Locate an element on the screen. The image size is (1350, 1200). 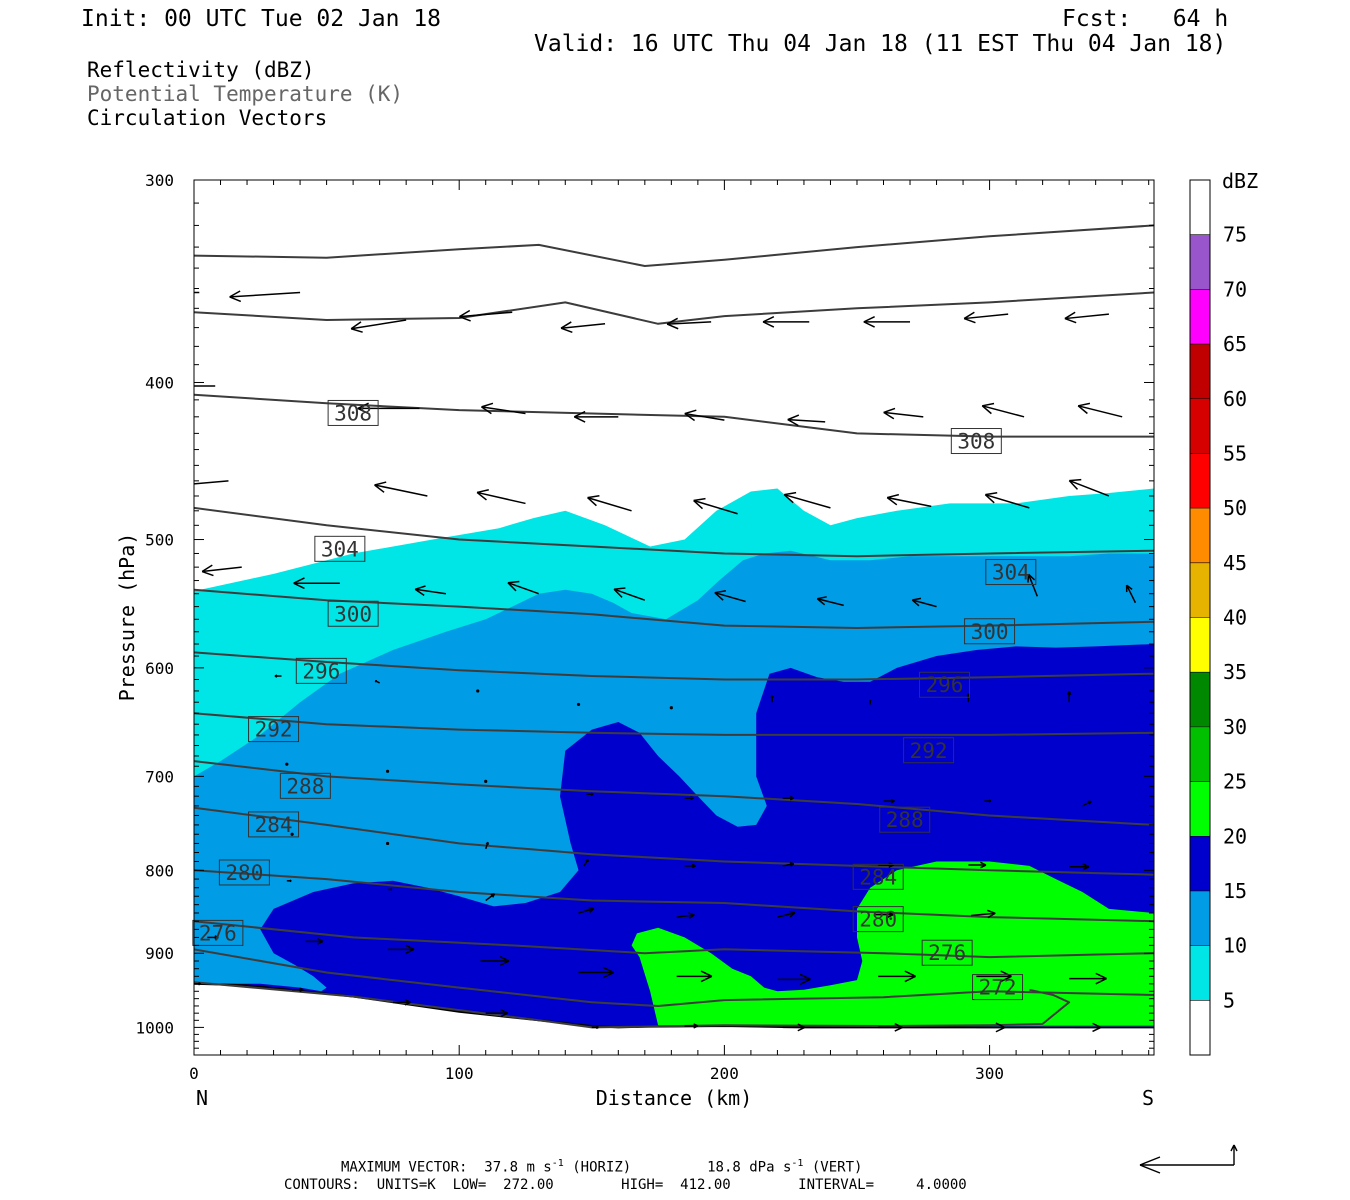
theta-label-text: 292 is located at coordinates (274, 730).